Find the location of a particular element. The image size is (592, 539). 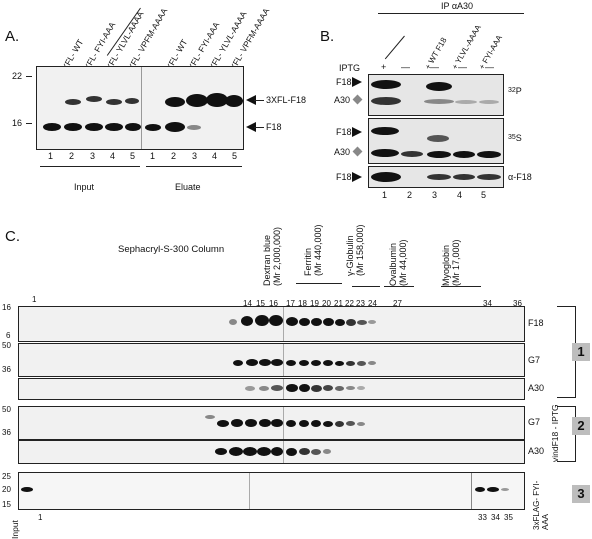

blot-c2-g7 is located at coordinates (271, 423).